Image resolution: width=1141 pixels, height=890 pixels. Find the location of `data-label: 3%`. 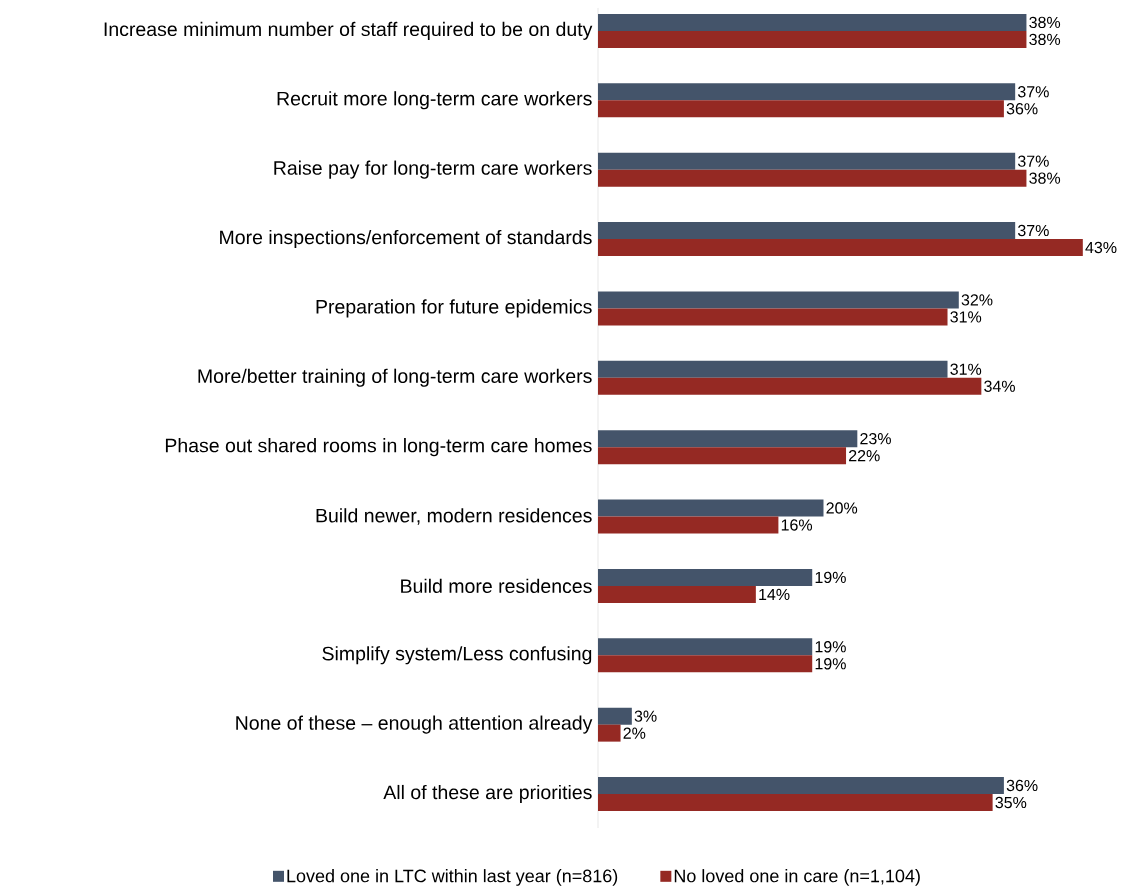

data-label: 3% is located at coordinates (645, 716).